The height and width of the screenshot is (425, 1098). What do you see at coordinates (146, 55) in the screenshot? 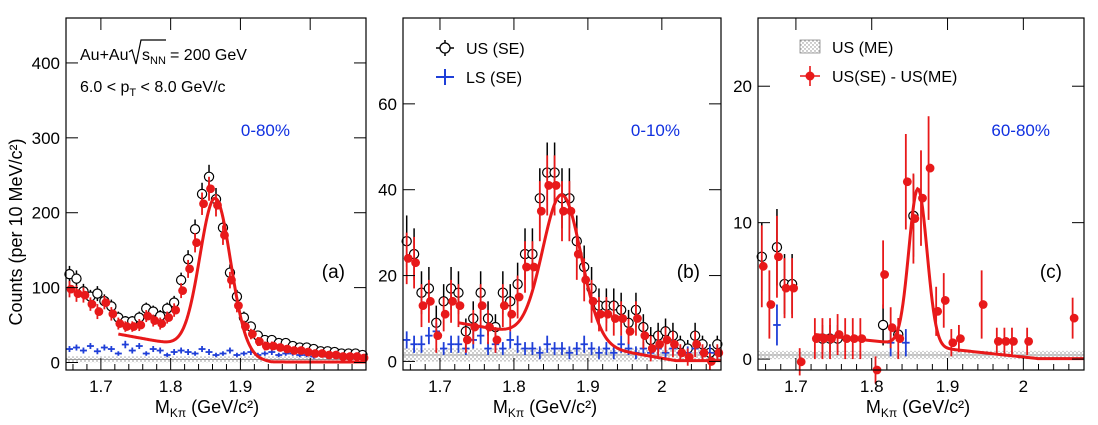
I see `sqrt-s-label: s` at bounding box center [146, 55].